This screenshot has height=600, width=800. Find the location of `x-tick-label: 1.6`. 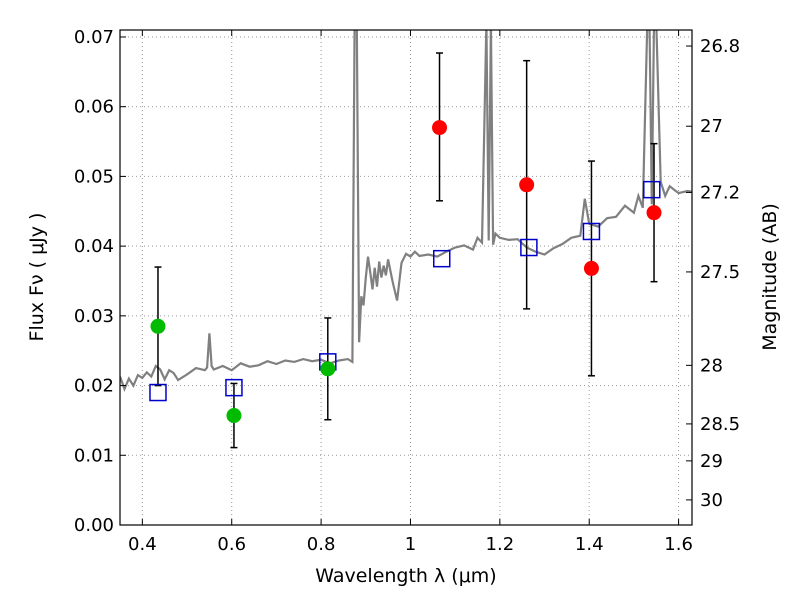

x-tick-label: 1.6 is located at coordinates (678, 544).